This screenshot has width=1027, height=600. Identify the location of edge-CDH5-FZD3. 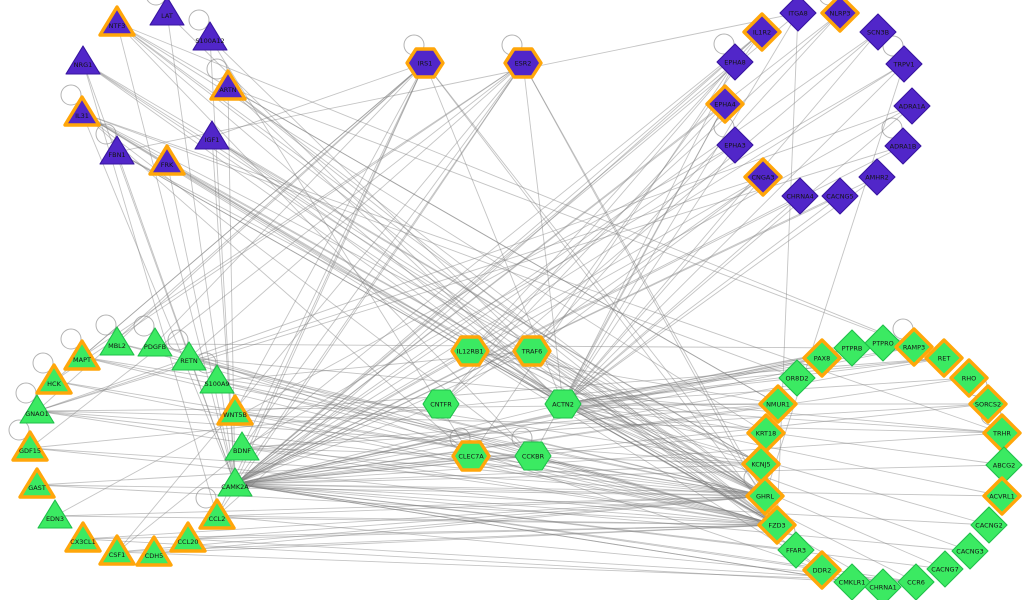
(465, 539).